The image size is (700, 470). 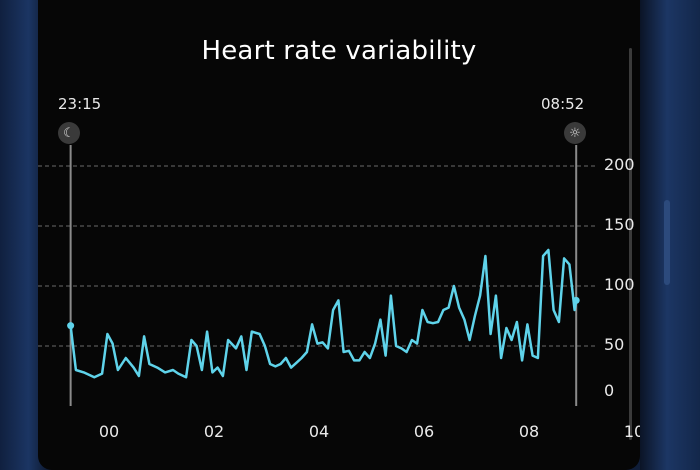 What do you see at coordinates (609, 390) in the screenshot?
I see `y-tick-label: 0` at bounding box center [609, 390].